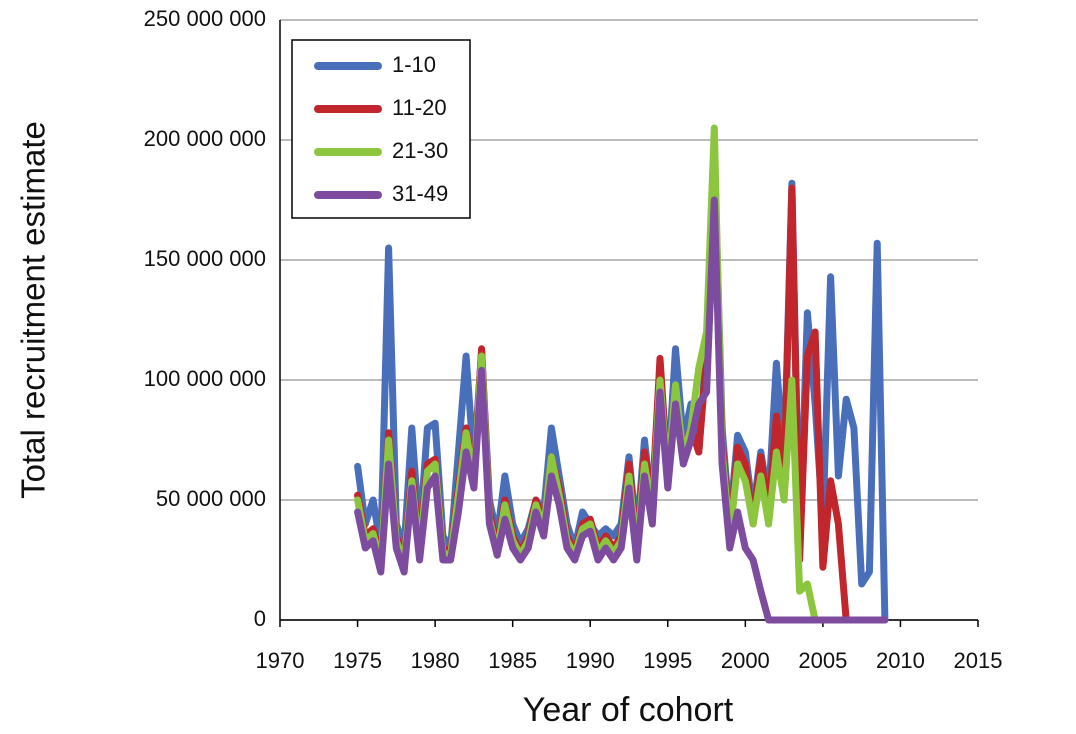  I want to click on y-axis-label: Total recruitment estimate, so click(33, 310).